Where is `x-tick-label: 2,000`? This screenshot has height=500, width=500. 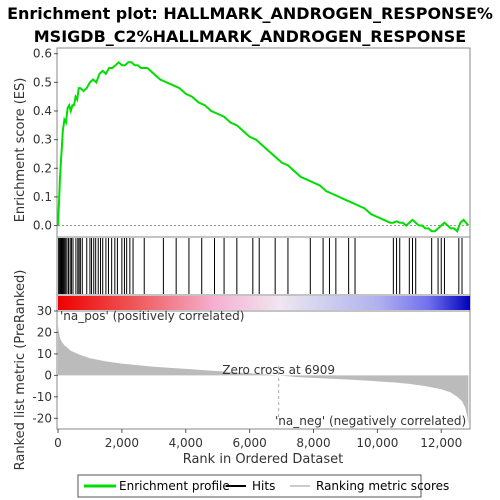
x-tick-label: 2,000 is located at coordinates (122, 443).